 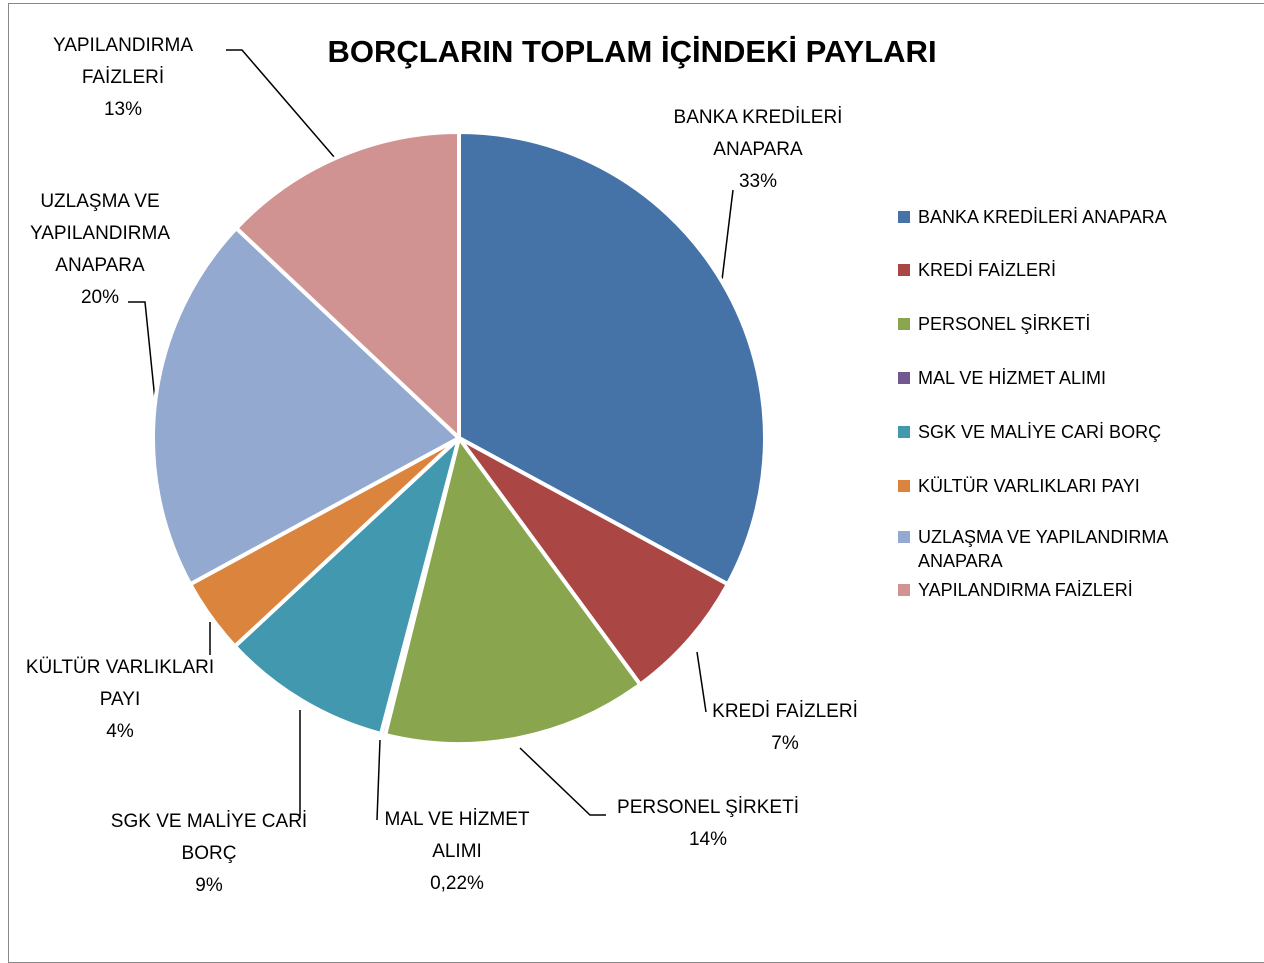 I want to click on legend-entry: PERSONEL ŞİRKETİ, so click(x=1043, y=324).